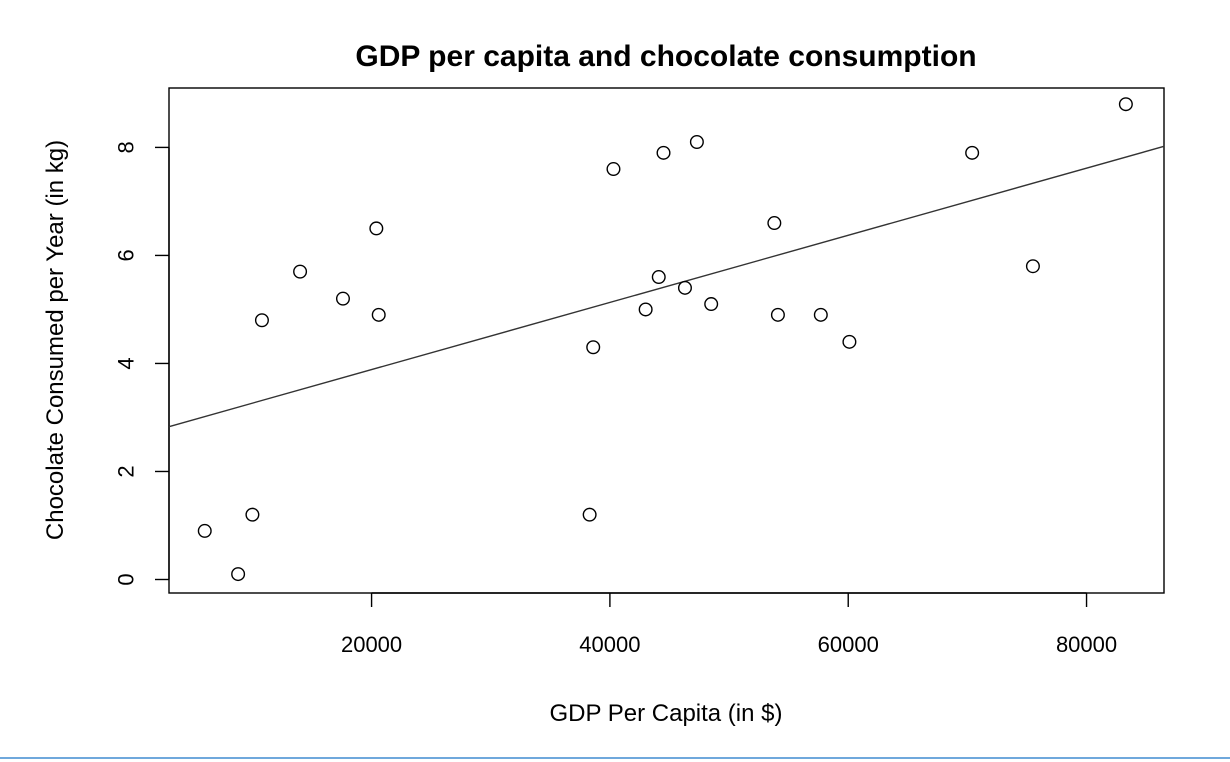  Describe the element at coordinates (615, 758) in the screenshot. I see `bottom-divider` at that location.